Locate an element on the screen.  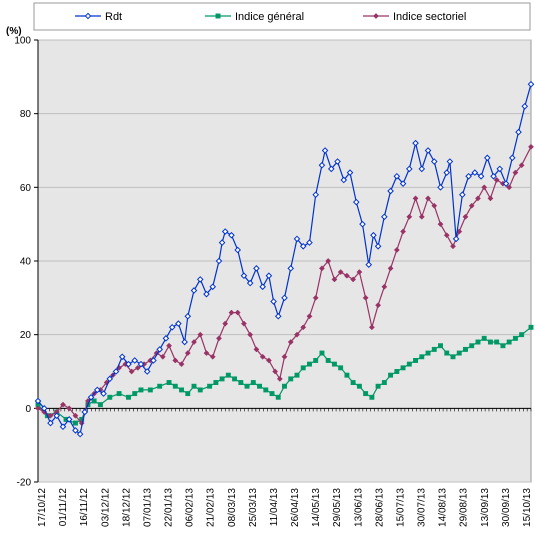
x-tick-label: 18/12/12 is located at coordinates (126, 507).